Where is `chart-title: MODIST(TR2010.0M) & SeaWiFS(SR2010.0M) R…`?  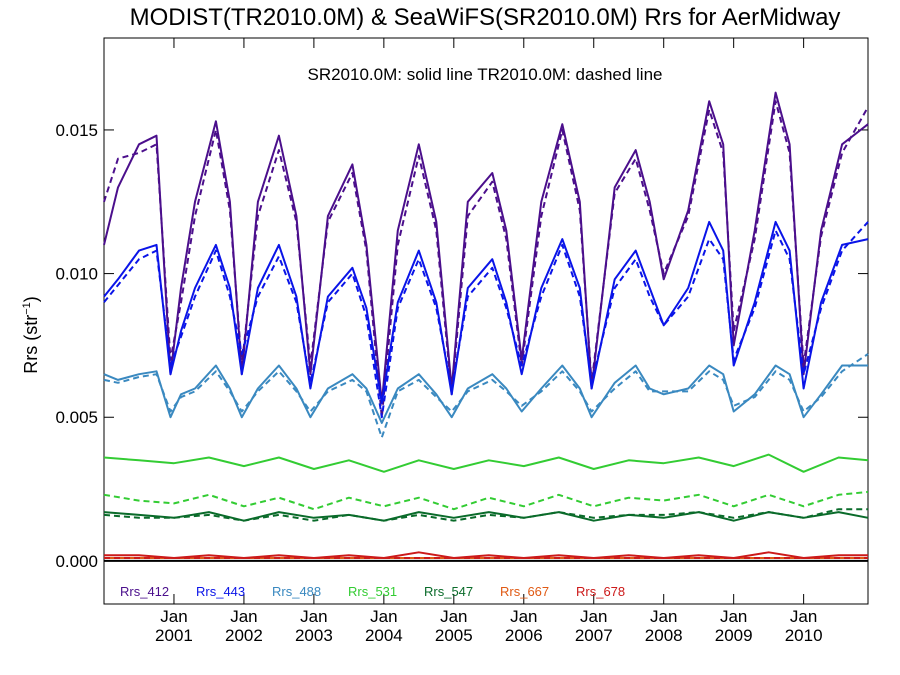 chart-title: MODIST(TR2010.0M) & SeaWiFS(SR2010.0M) R… is located at coordinates (485, 17).